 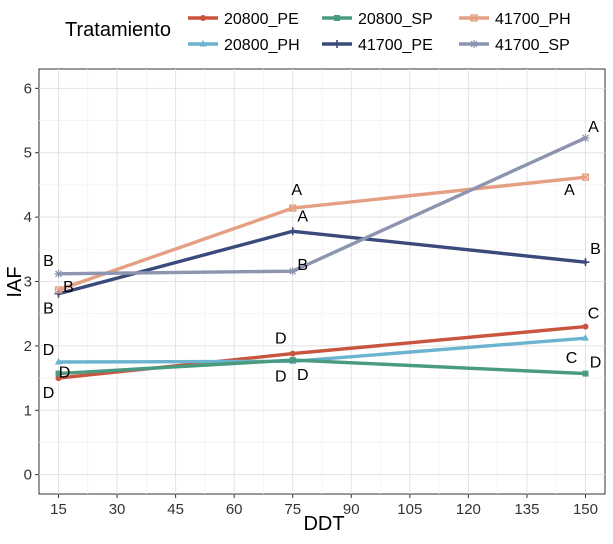 What do you see at coordinates (28, 410) in the screenshot?
I see `y-tick-label: 1` at bounding box center [28, 410].